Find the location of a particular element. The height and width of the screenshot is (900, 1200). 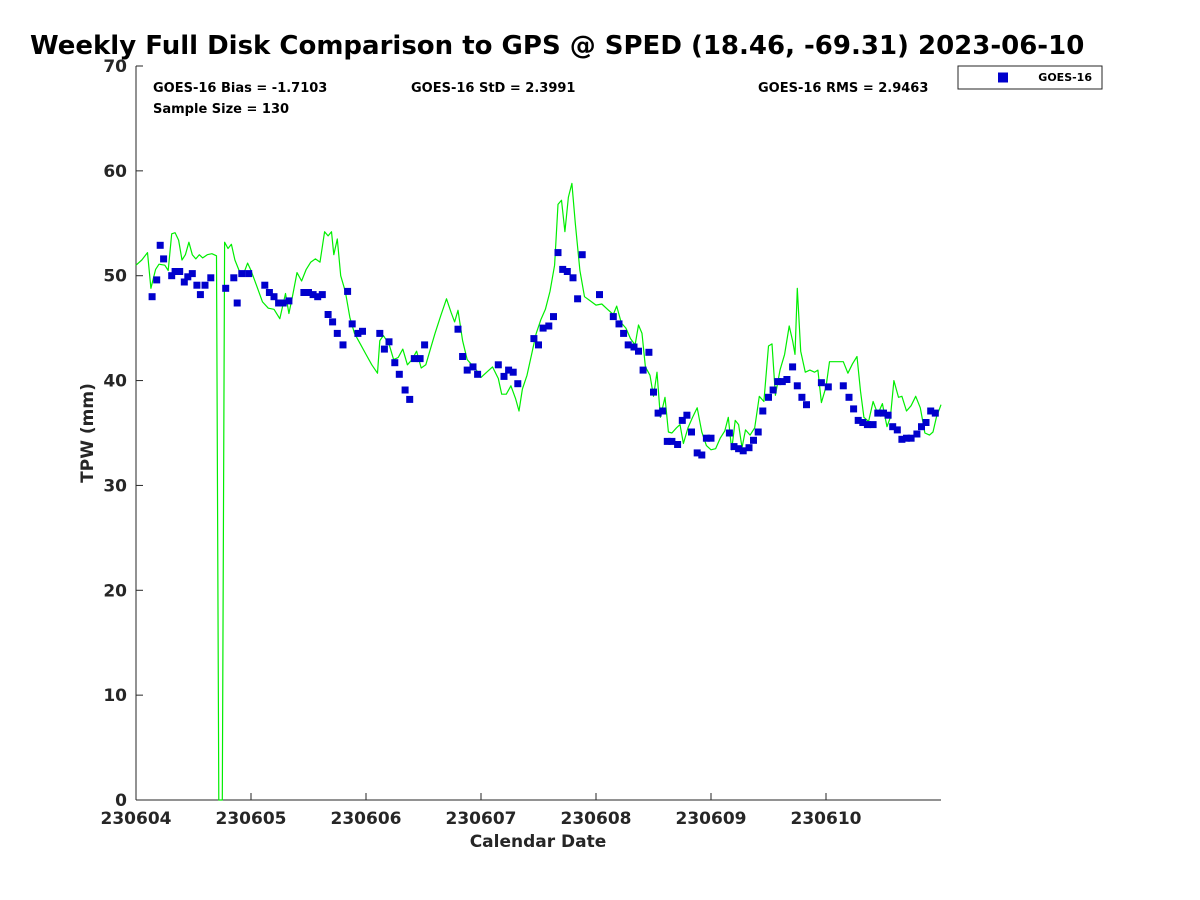

legend-box is located at coordinates (1030, 77).